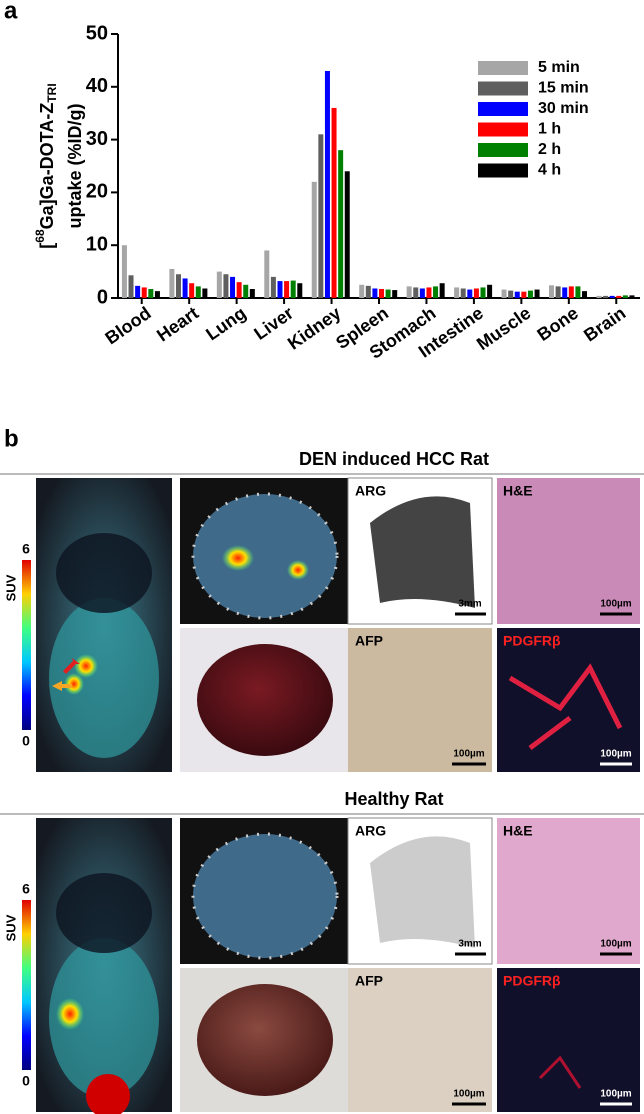 Image resolution: width=644 pixels, height=1114 pixels. Describe the element at coordinates (558, 324) in the screenshot. I see `x-tick-label: Bone` at that location.